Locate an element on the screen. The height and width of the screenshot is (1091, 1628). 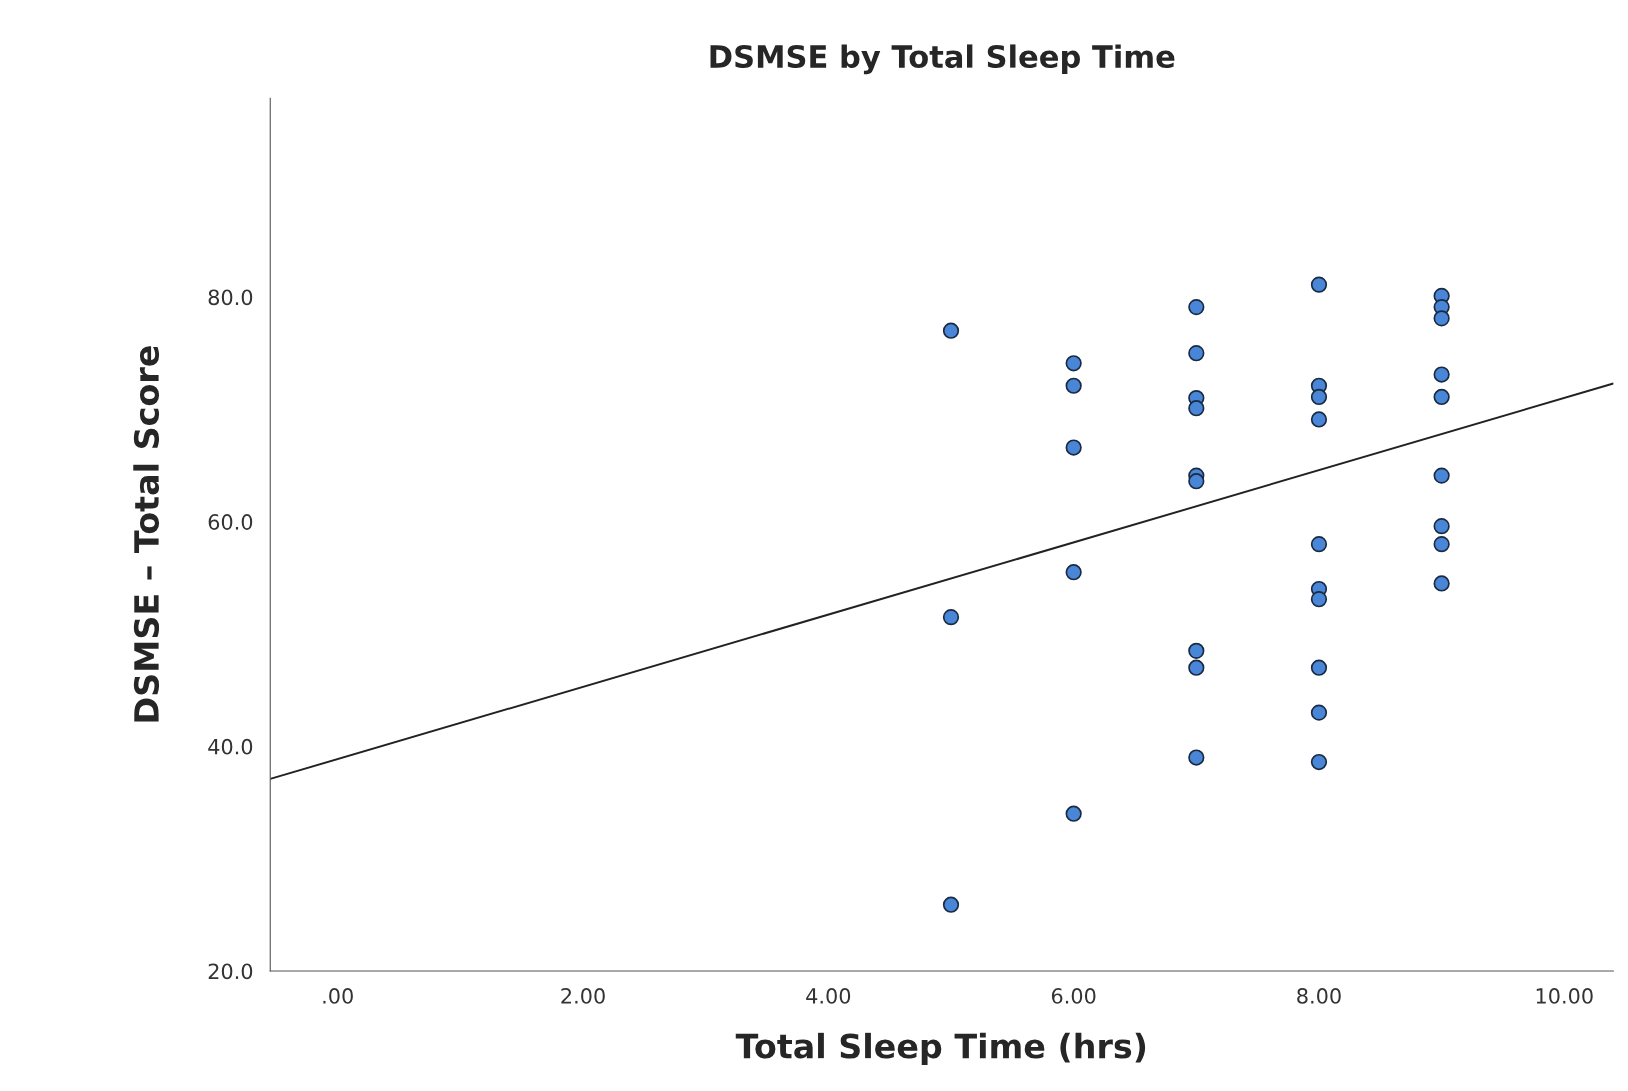
x-tick-label: 10.00 is located at coordinates (1564, 996).